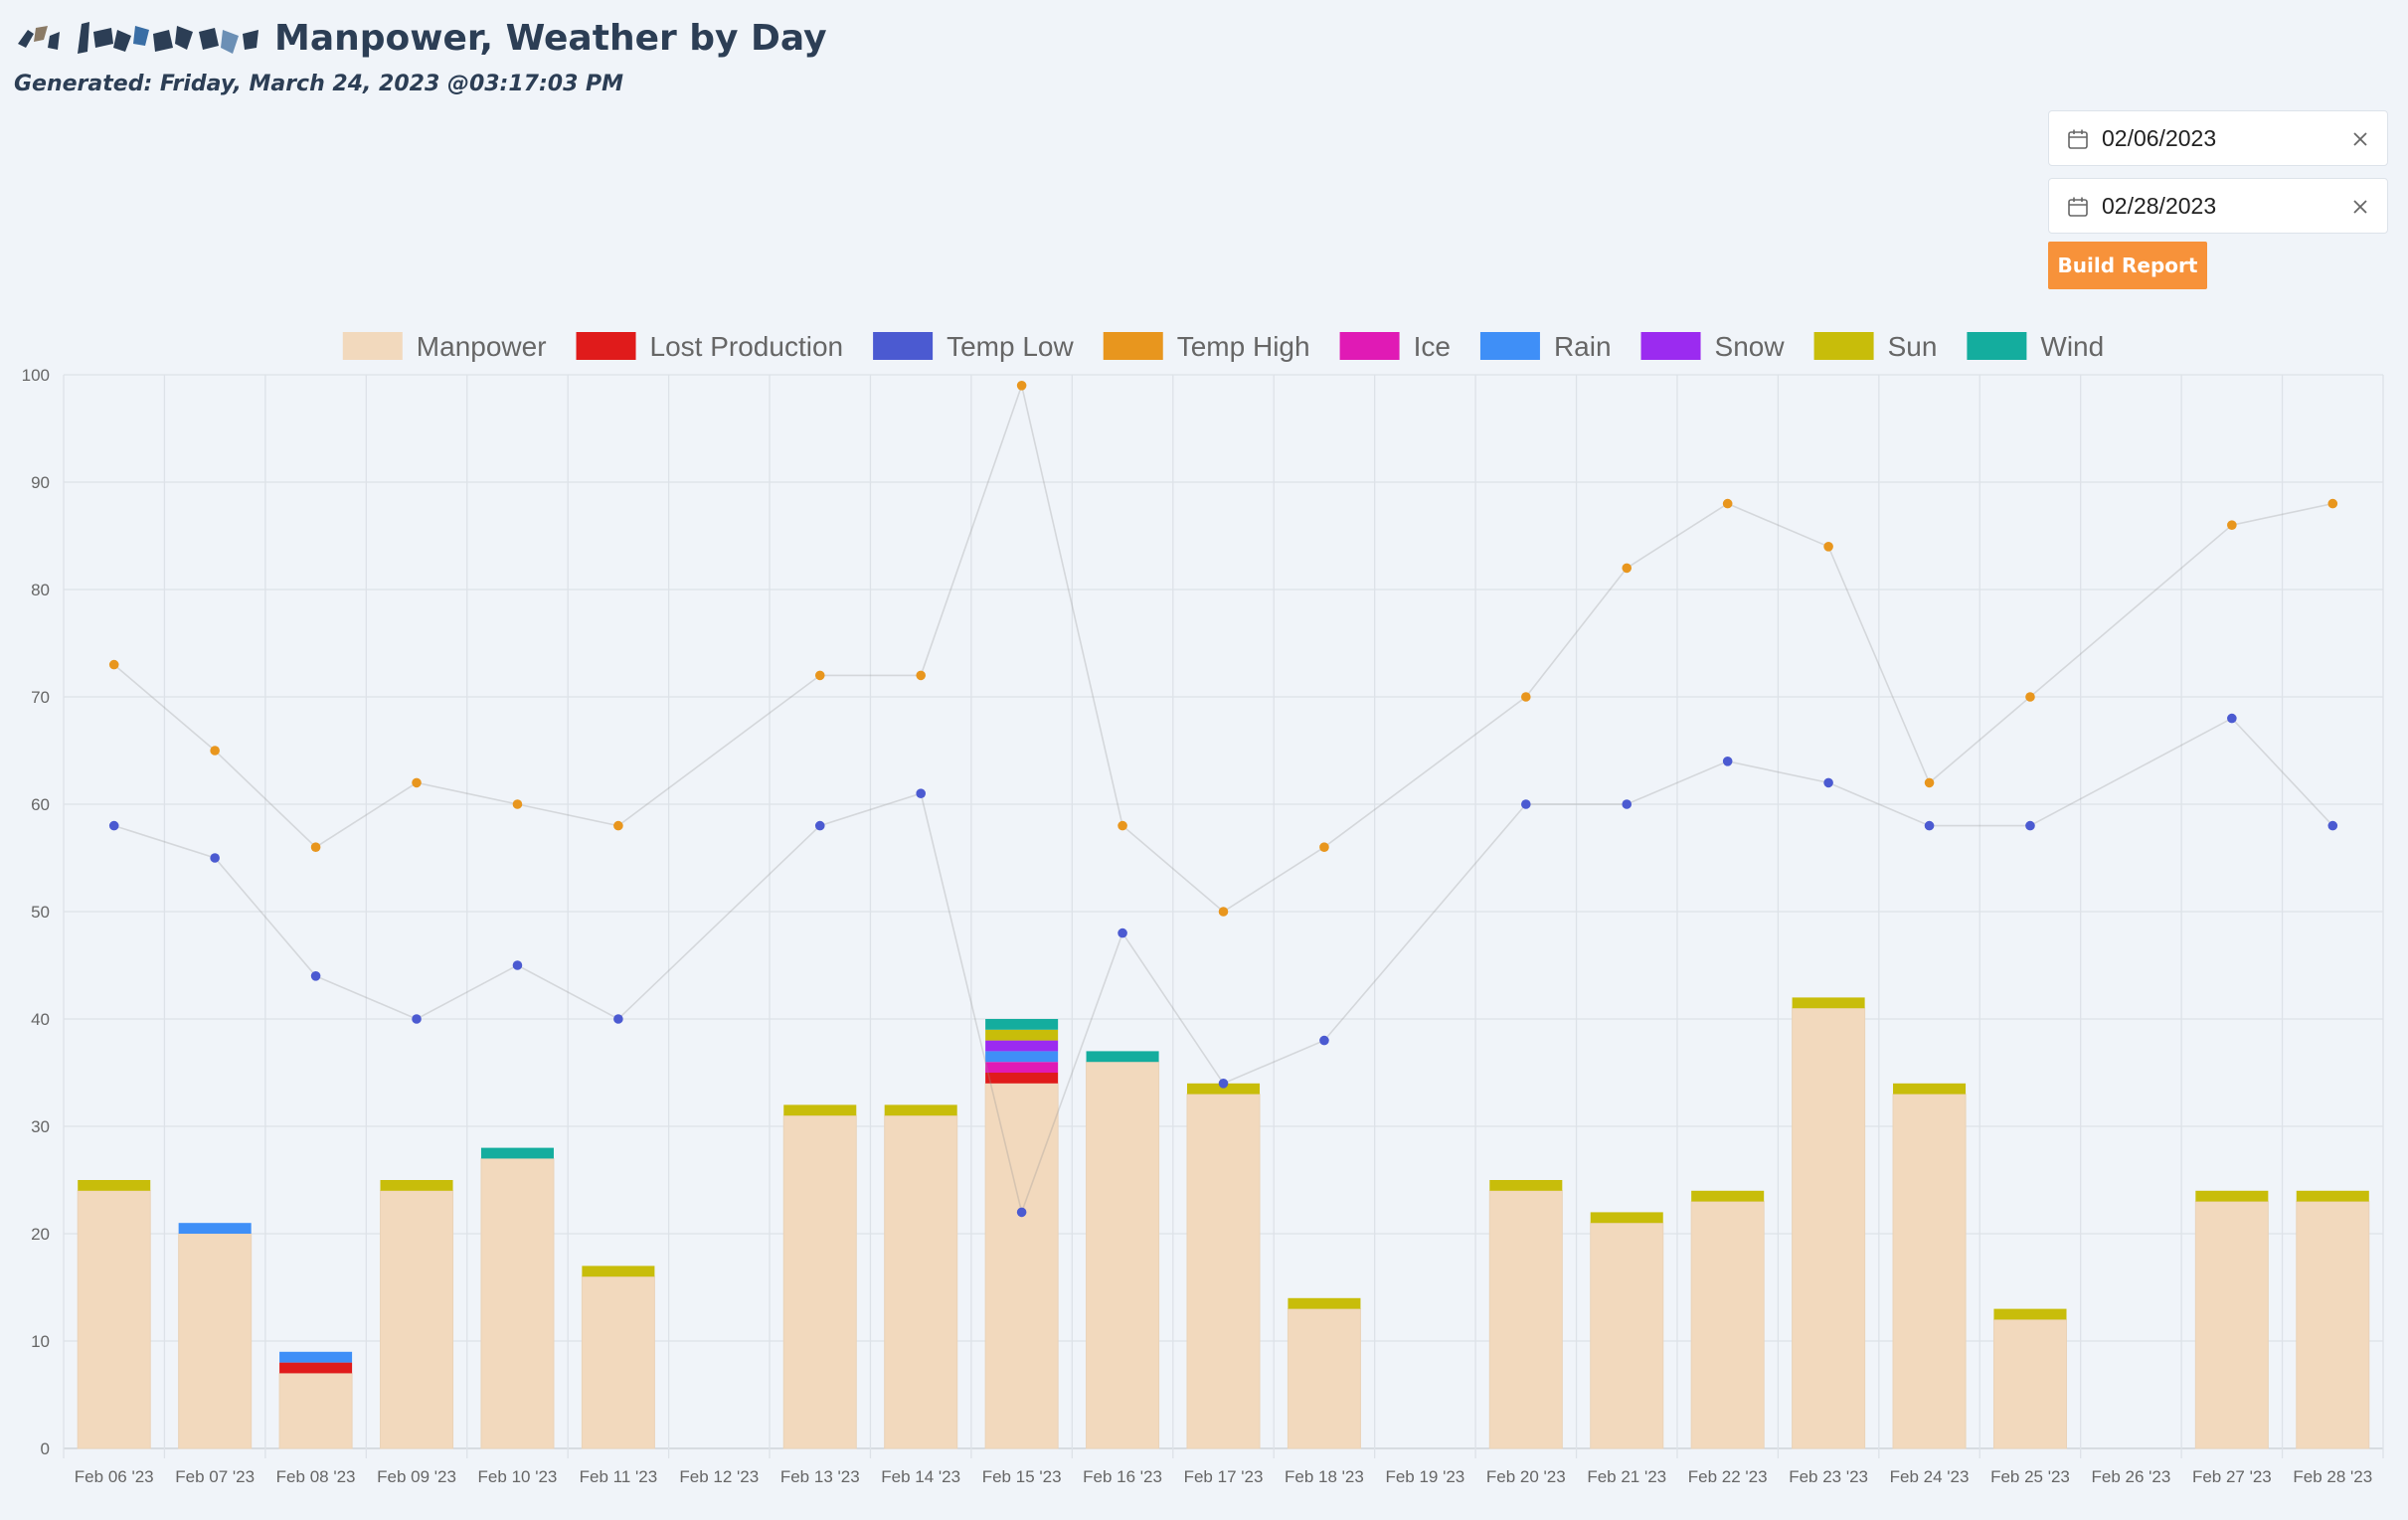 This screenshot has height=1520, width=2408. Describe the element at coordinates (45, 1448) in the screenshot. I see `y-tick-label: 0` at that location.